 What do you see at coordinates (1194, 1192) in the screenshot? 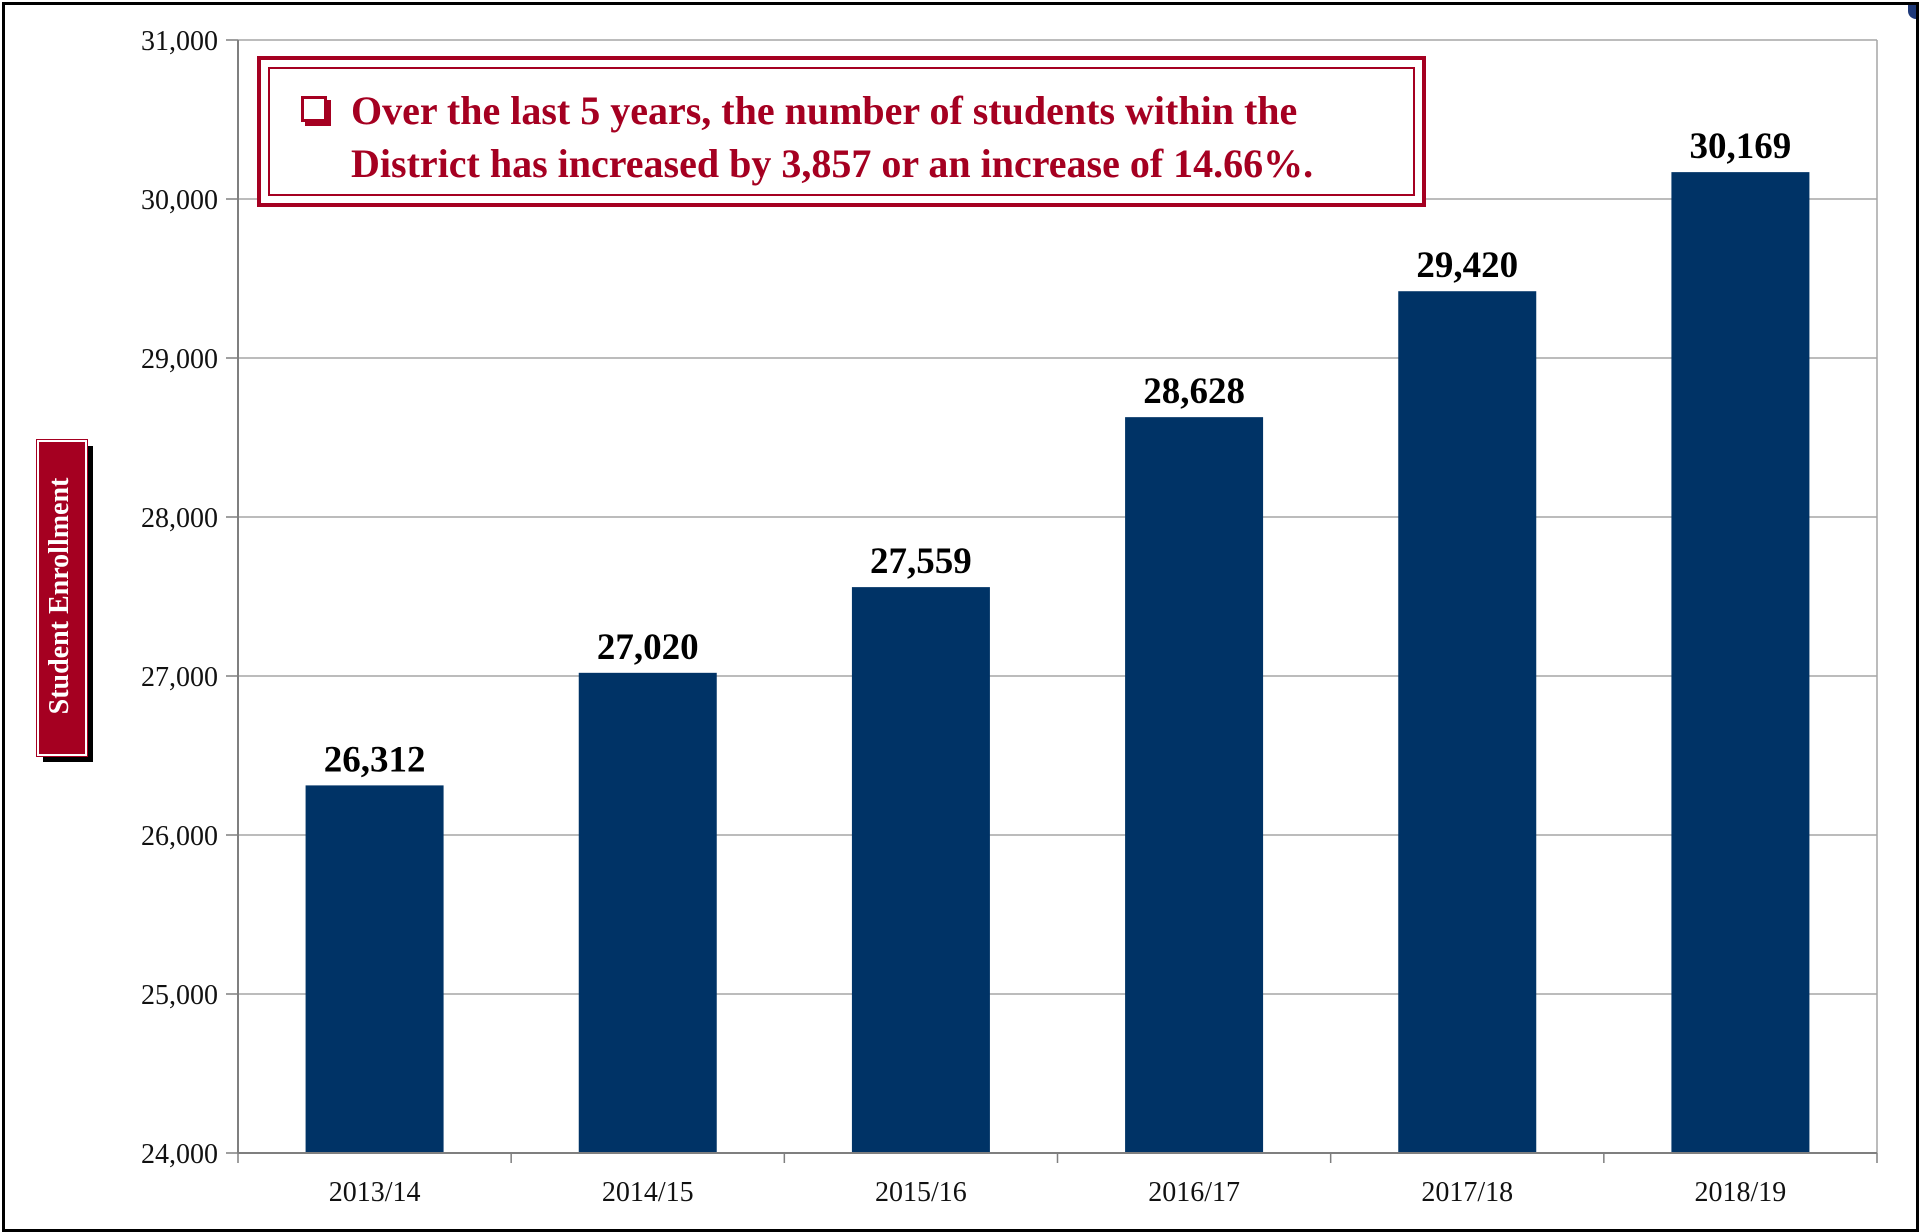
I see `x-tick-label: 2016/17` at bounding box center [1194, 1192].